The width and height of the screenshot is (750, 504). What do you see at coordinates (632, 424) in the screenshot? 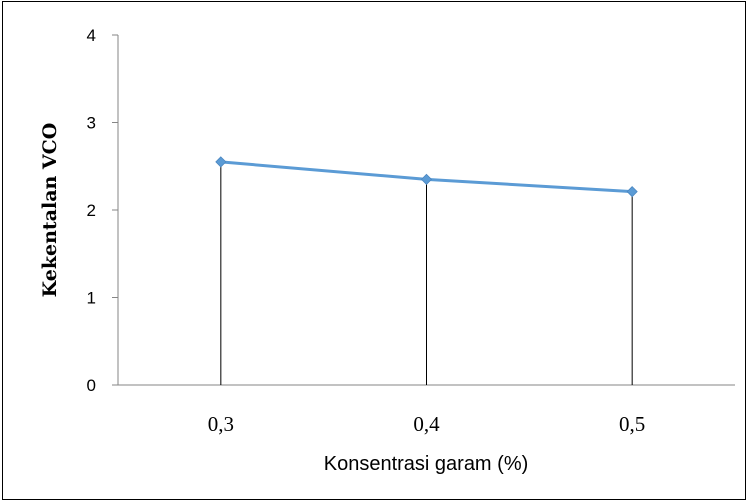
I see `x-tick-label: 0,5` at bounding box center [632, 424].